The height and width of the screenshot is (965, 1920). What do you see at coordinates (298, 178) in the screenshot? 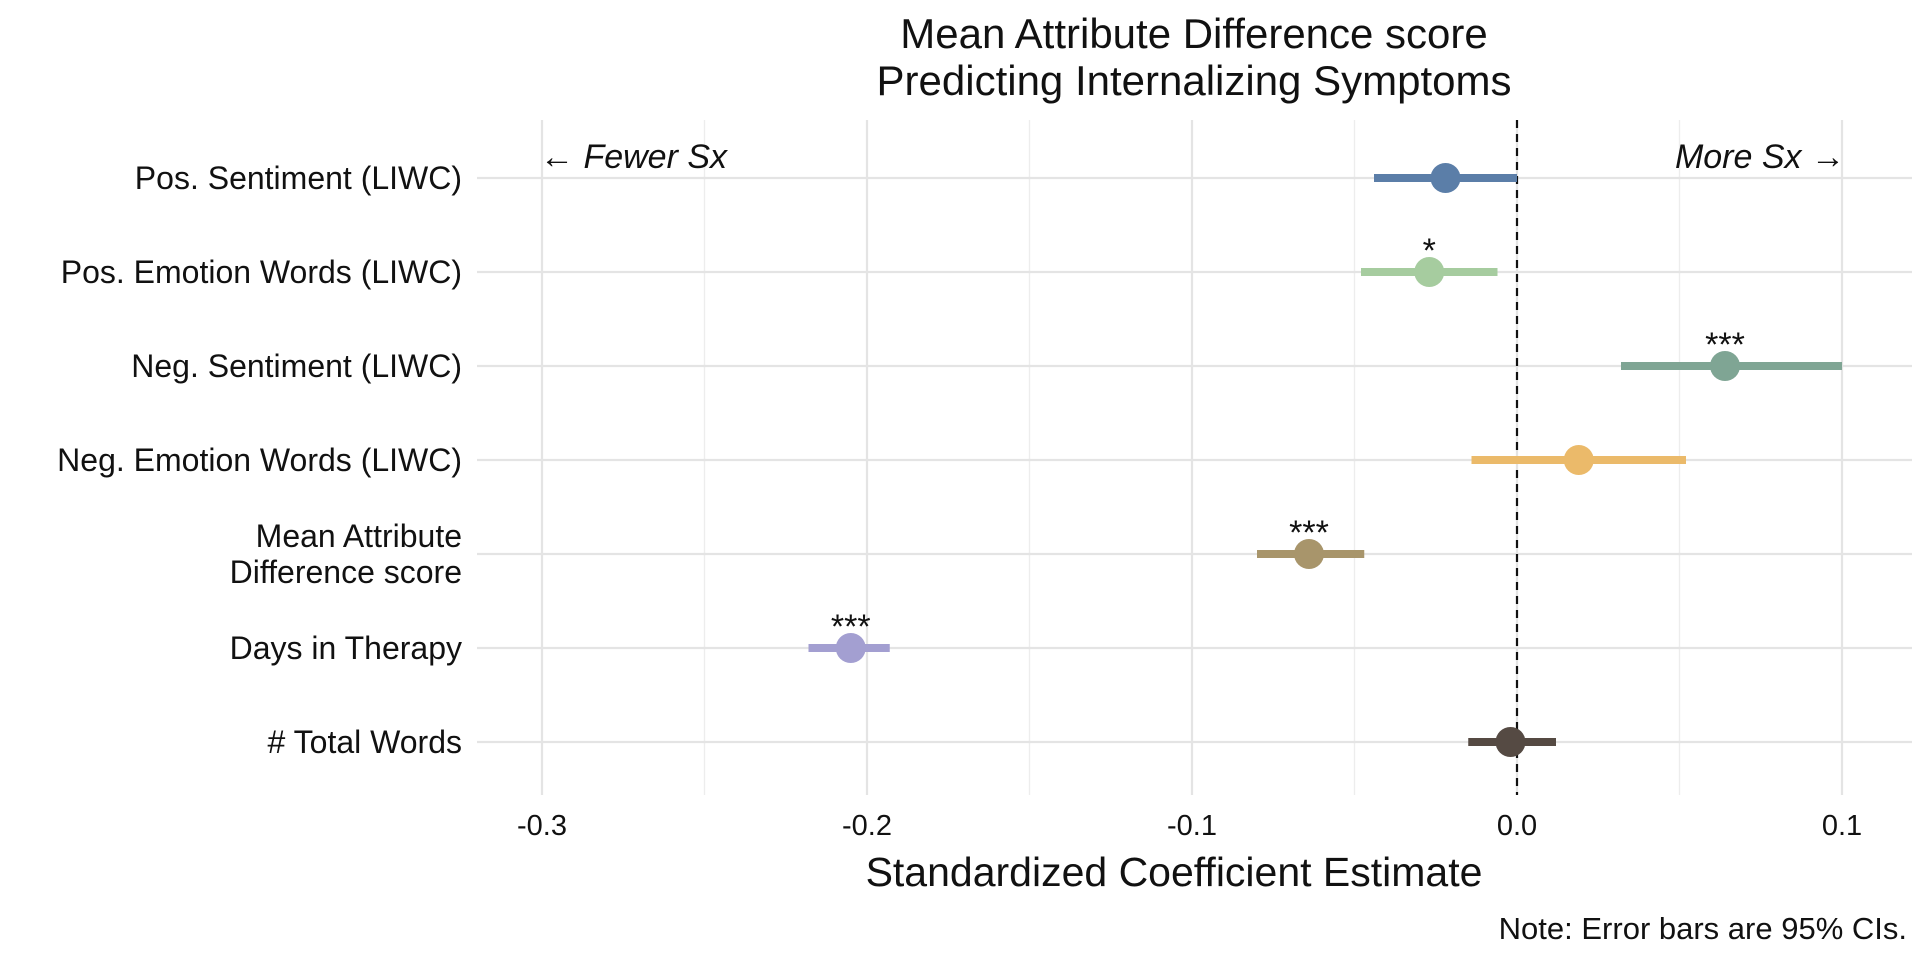
I see `y-tick-label: Pos. Sentiment (LIWC)` at bounding box center [298, 178].